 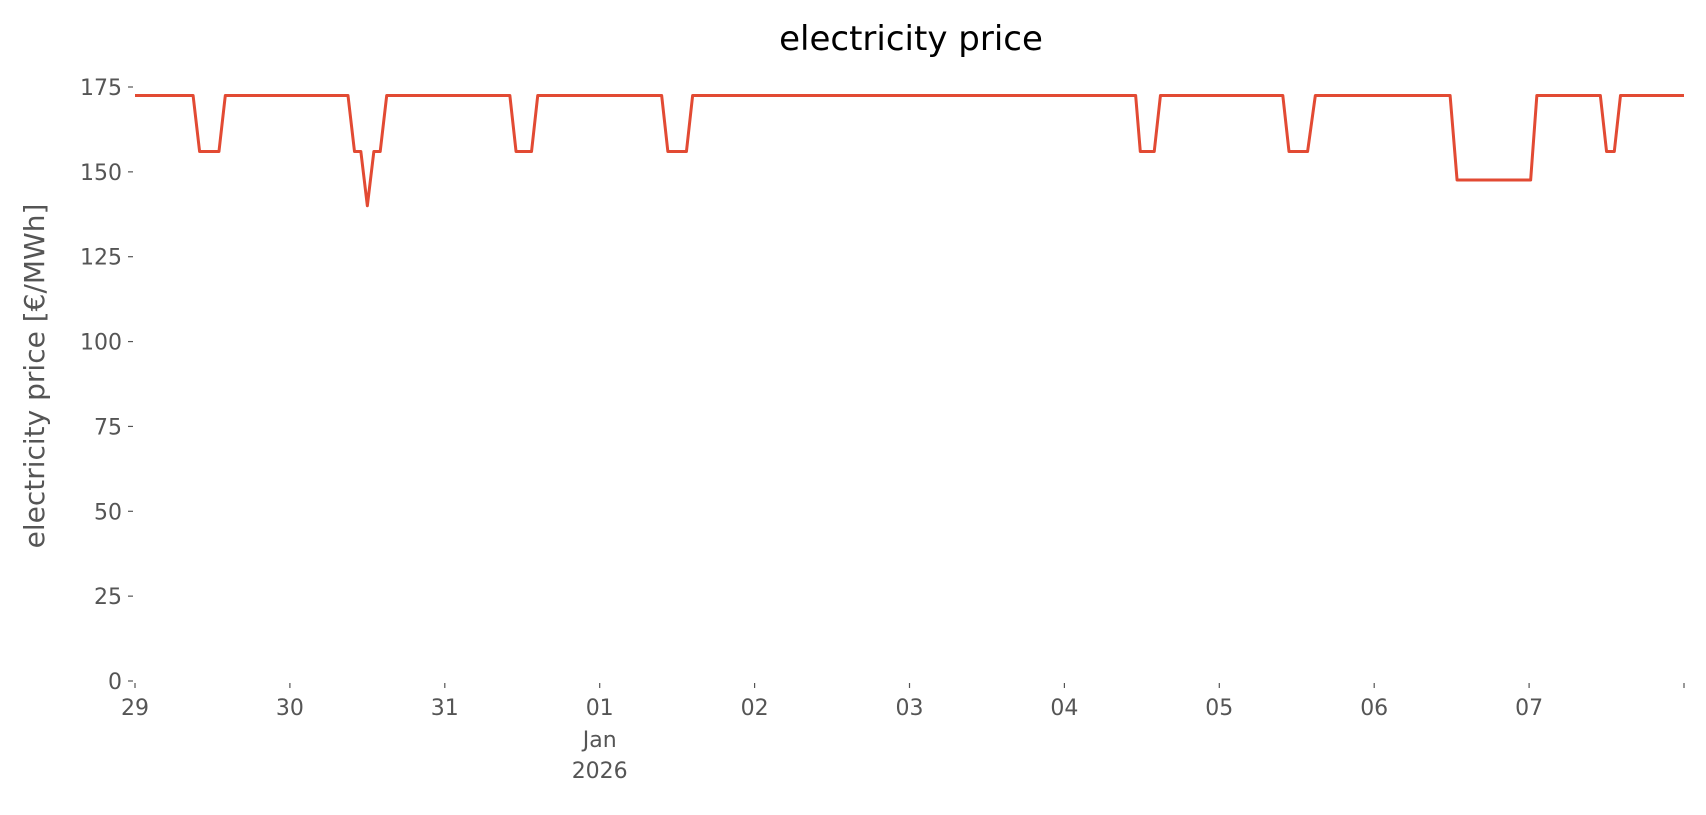 I want to click on x-tick-label: 31, so click(x=445, y=708).